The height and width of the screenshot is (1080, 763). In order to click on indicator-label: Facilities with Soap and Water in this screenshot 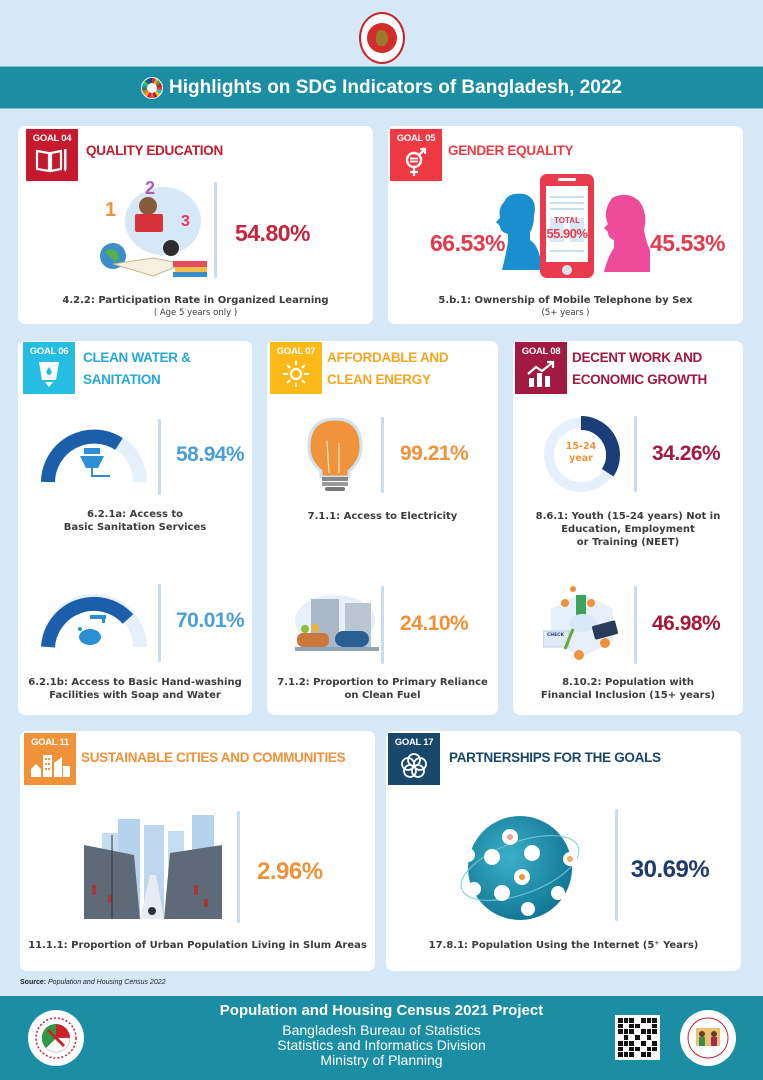, I will do `click(135, 695)`.